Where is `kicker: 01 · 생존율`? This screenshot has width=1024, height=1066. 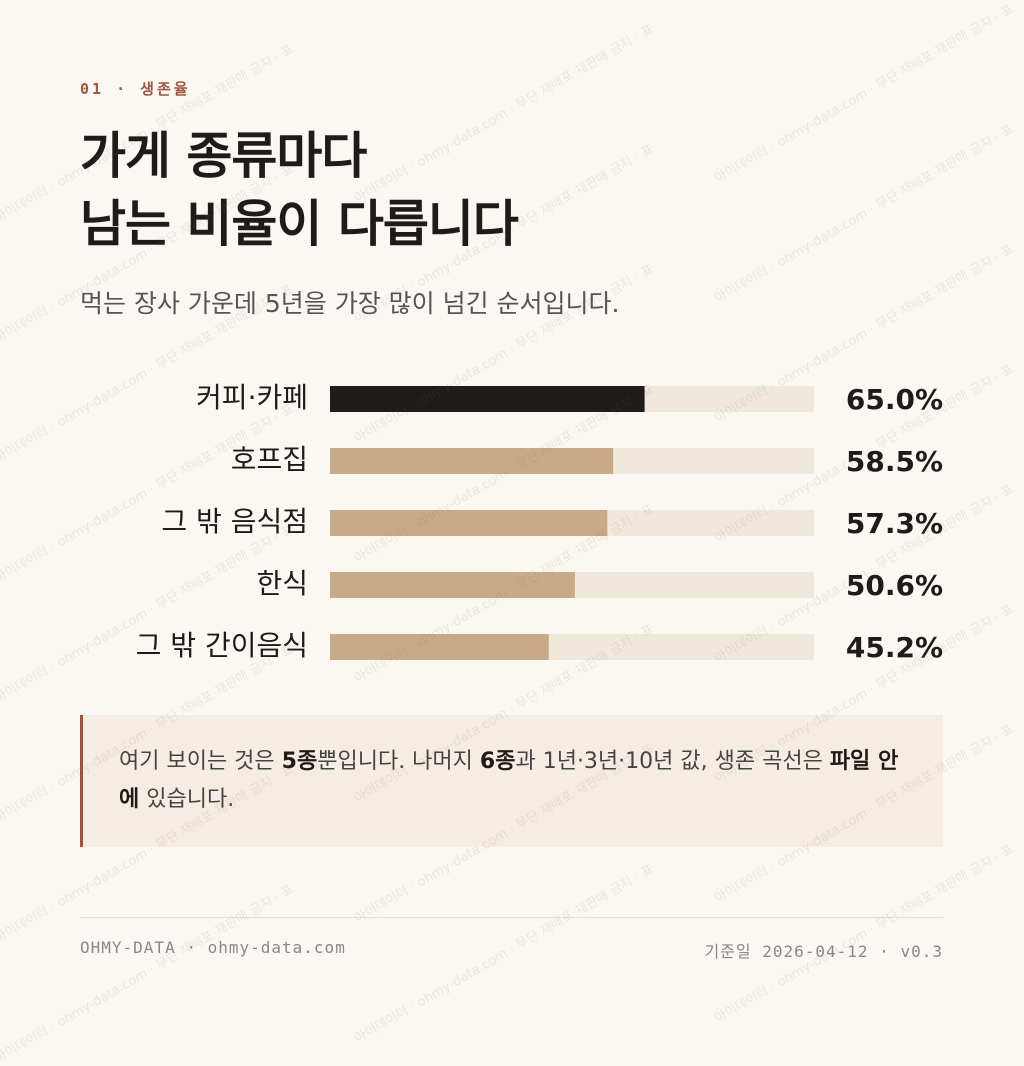 kicker: 01 · 생존율 is located at coordinates (135, 89).